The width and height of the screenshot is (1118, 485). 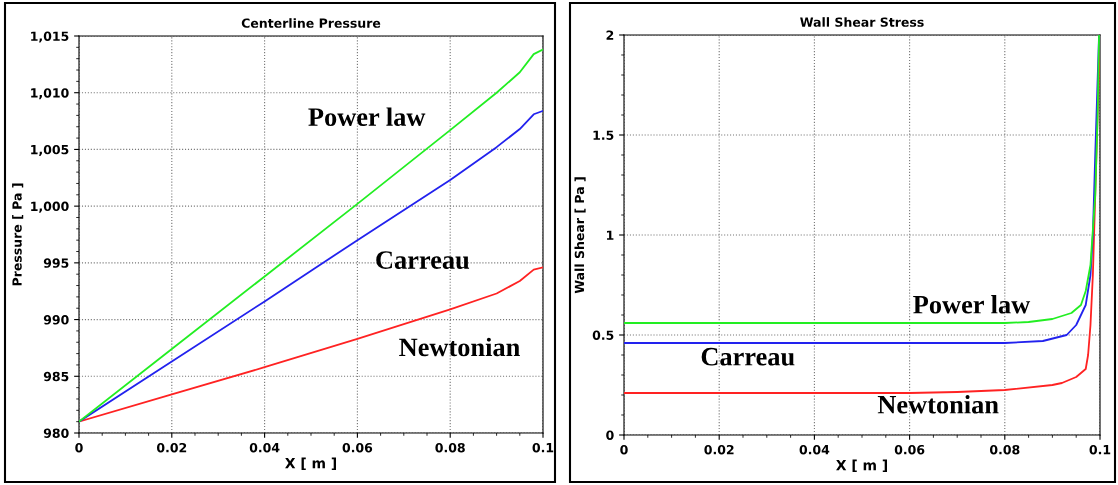 I want to click on y-tick-label: 1,005, so click(x=50, y=150).